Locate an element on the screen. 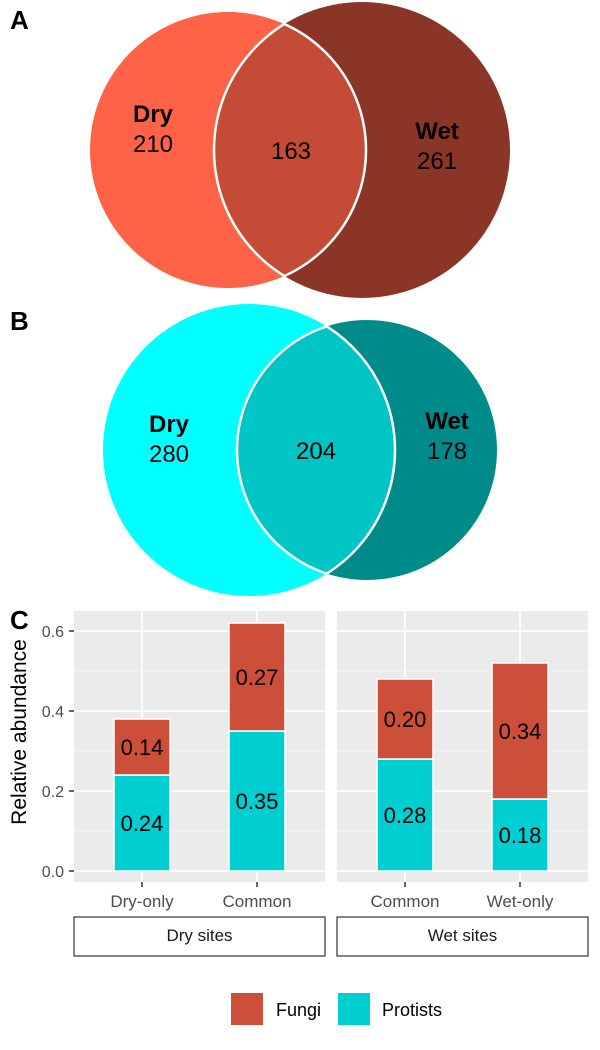 The width and height of the screenshot is (600, 1050). venn-a-wet-count: 261 is located at coordinates (437, 161).